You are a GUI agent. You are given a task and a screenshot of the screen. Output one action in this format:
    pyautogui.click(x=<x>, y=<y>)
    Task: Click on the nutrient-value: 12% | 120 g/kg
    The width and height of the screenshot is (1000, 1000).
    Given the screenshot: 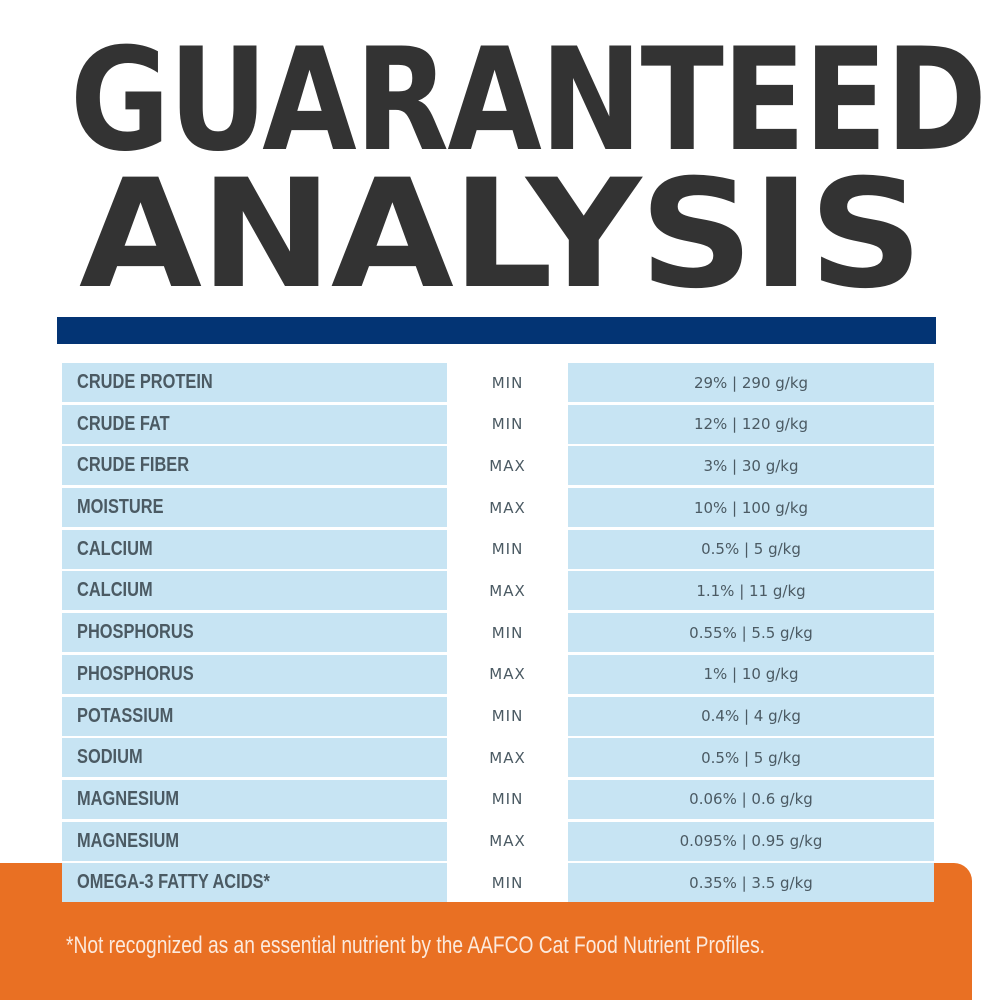 What is the action you would take?
    pyautogui.click(x=751, y=424)
    